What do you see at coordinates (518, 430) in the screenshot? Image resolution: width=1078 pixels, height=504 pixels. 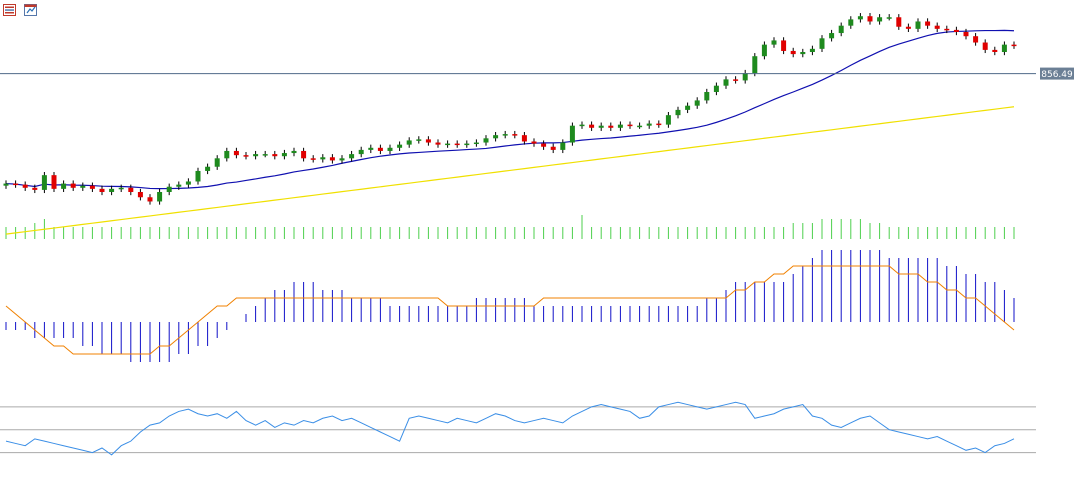 I see `rsi-level-lines` at bounding box center [518, 430].